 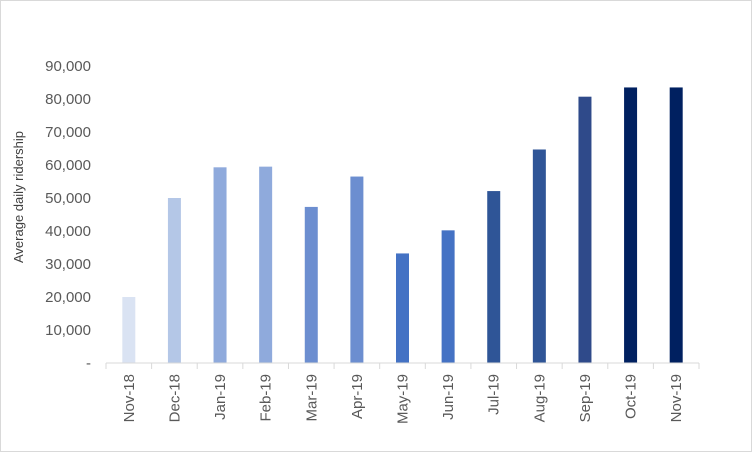 I want to click on y-tick-label: 20,000, so click(x=68, y=297).